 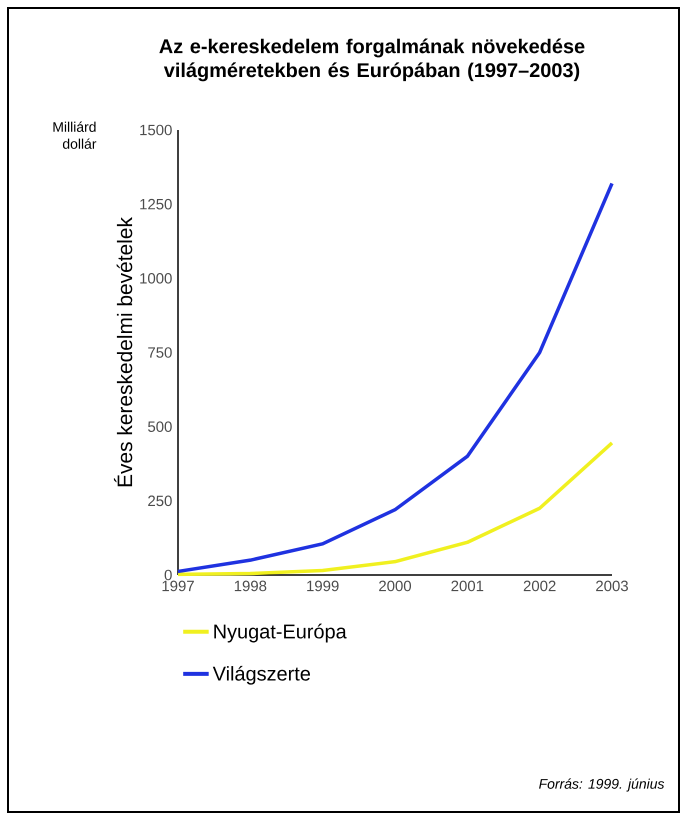 What do you see at coordinates (612, 586) in the screenshot?
I see `x-tick-label: 2003` at bounding box center [612, 586].